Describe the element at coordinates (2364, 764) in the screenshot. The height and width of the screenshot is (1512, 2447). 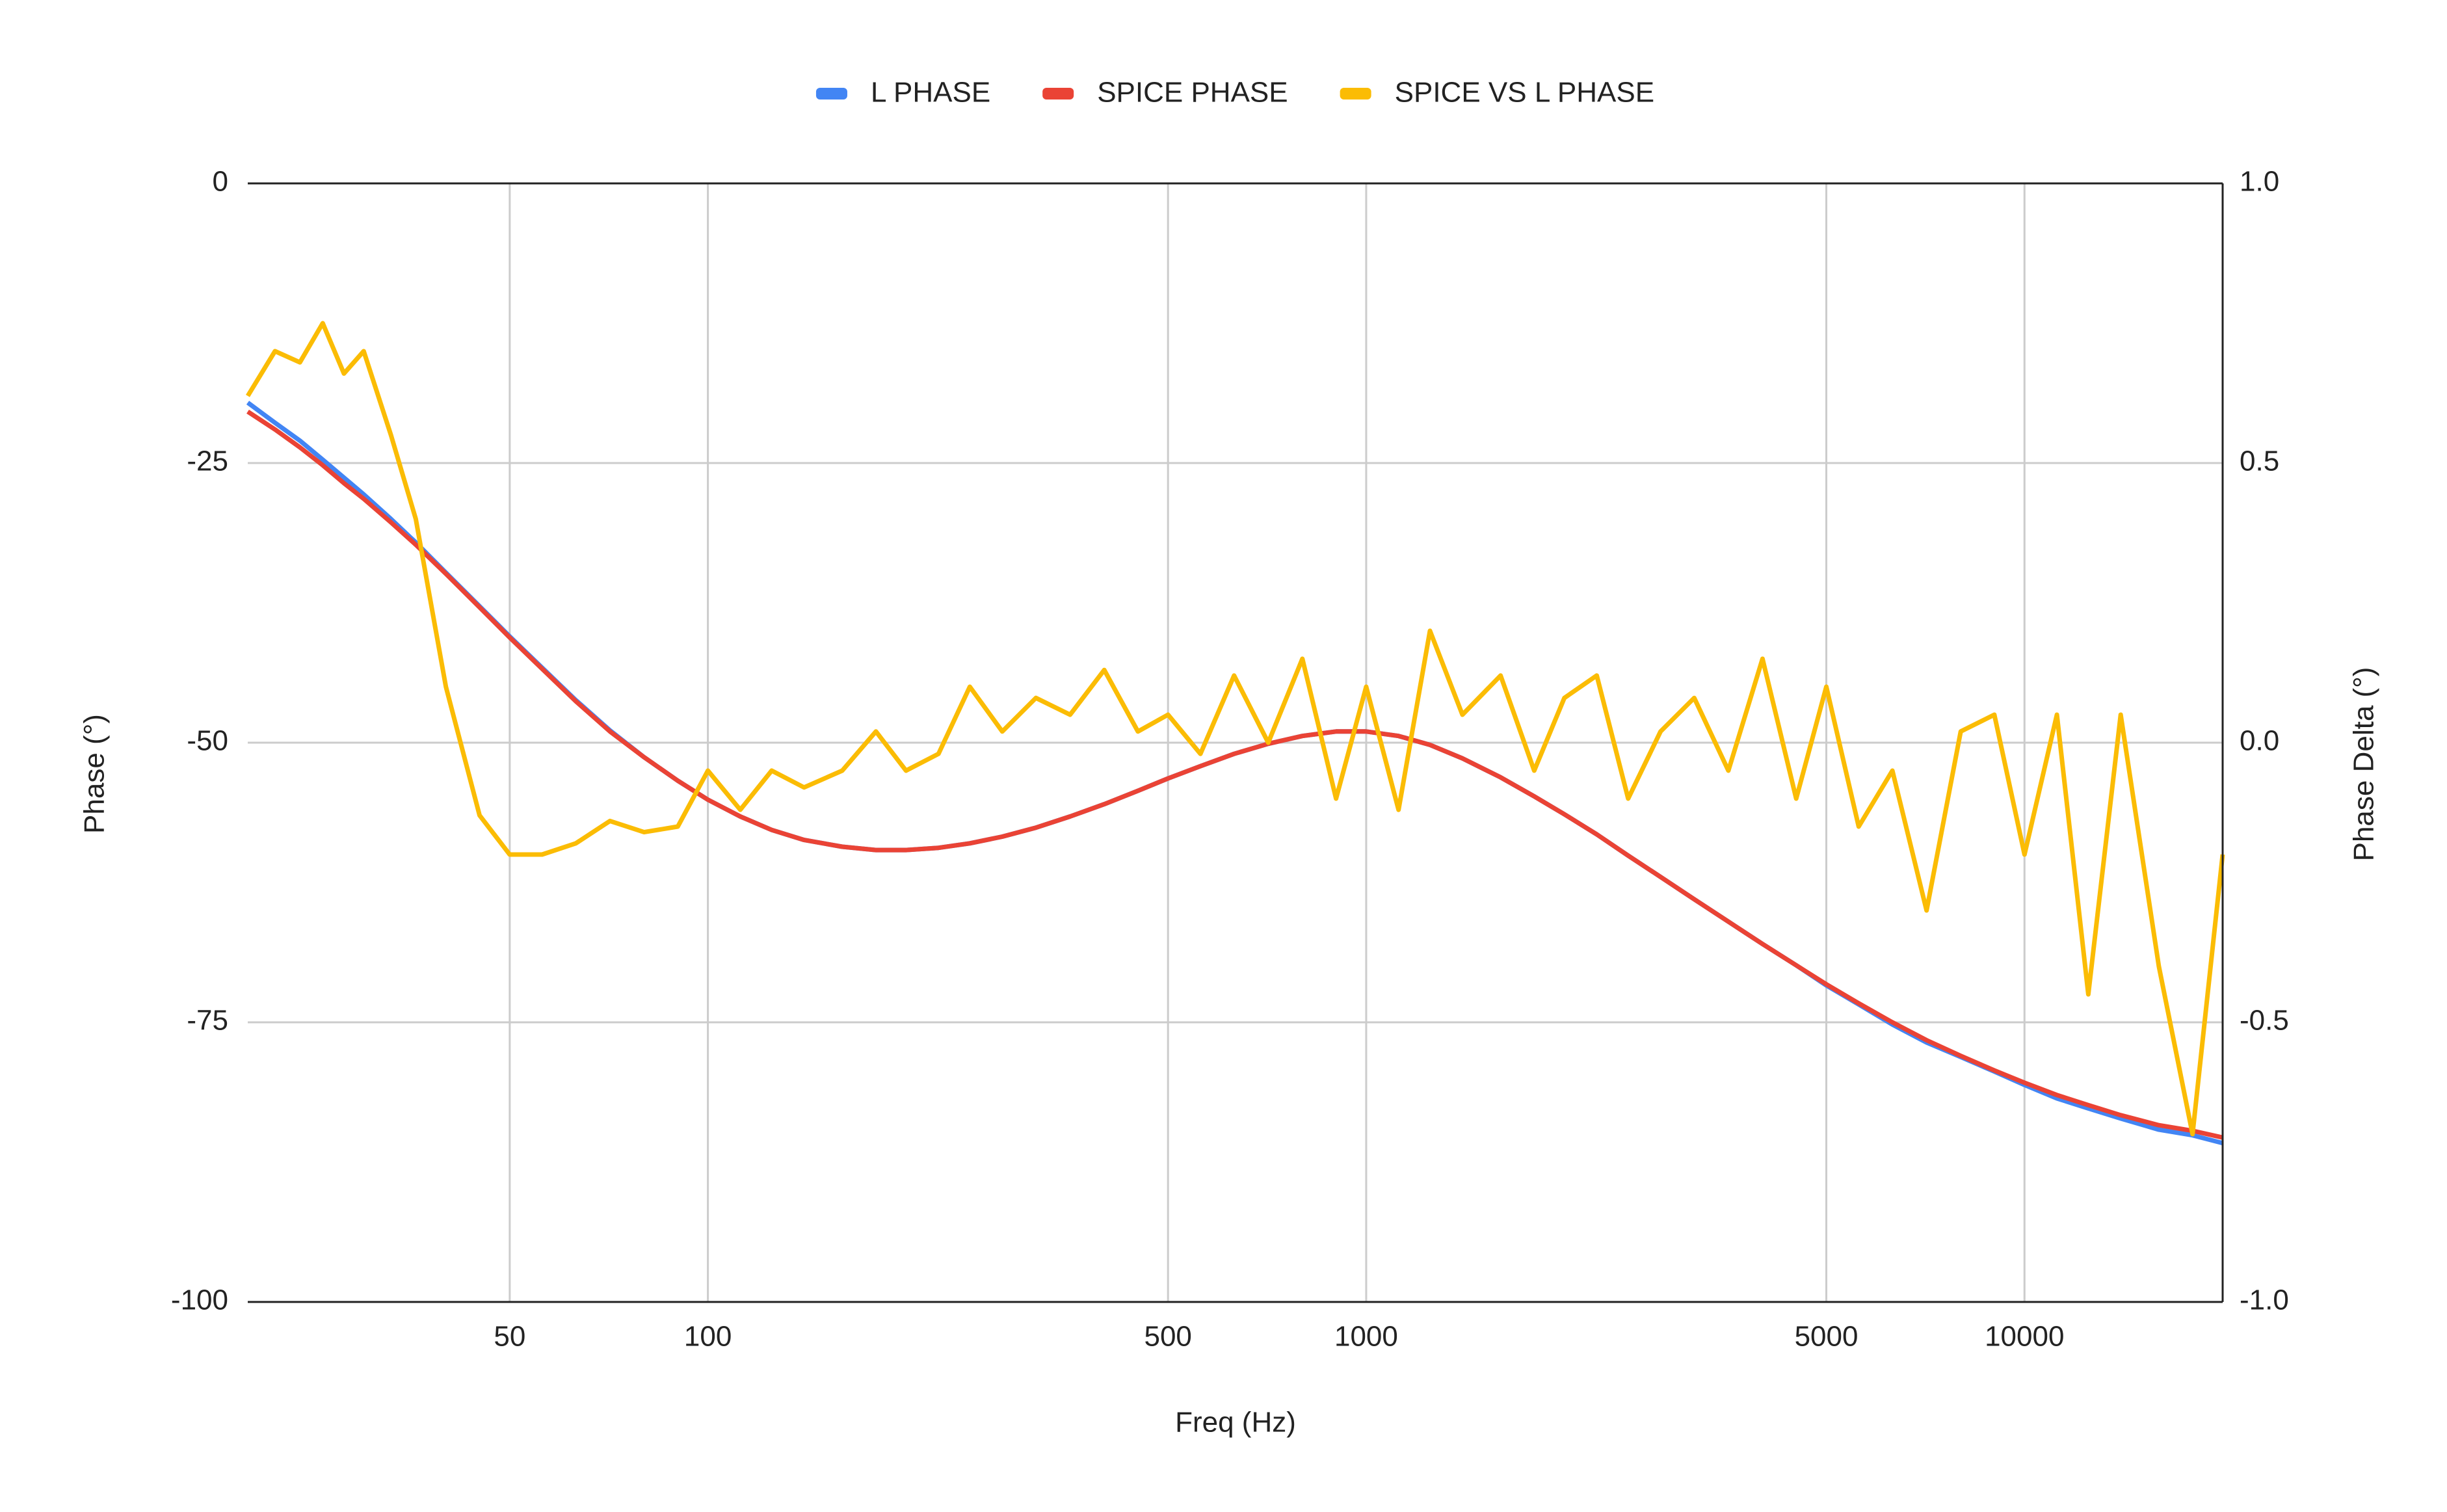
I see `y2-axis-label: Phase Delta (°)` at that location.